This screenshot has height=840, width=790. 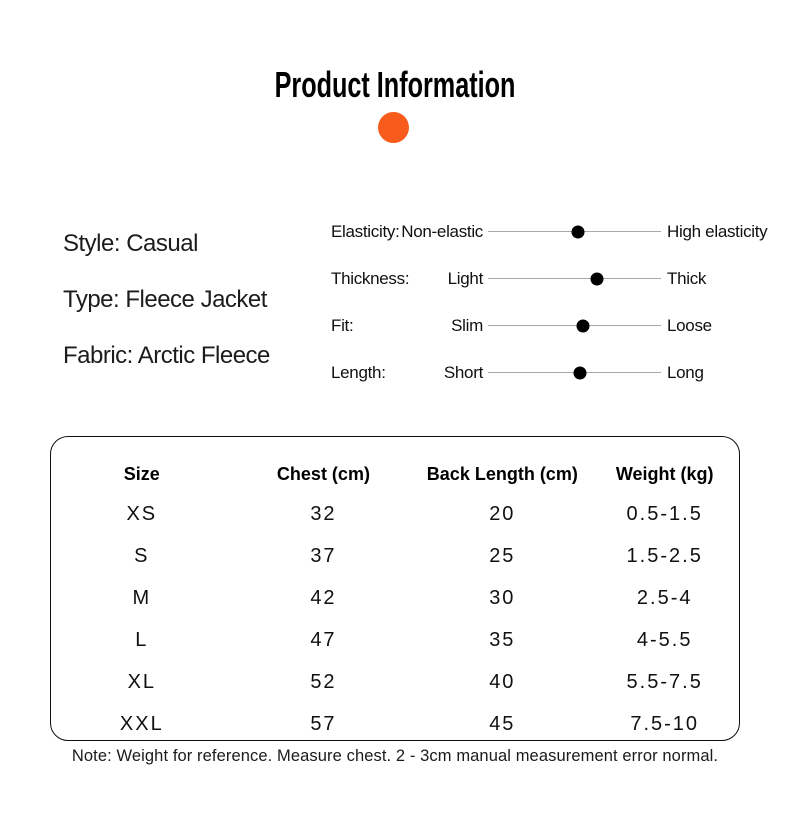 I want to click on table-cell: 4-5.5, so click(x=664, y=639).